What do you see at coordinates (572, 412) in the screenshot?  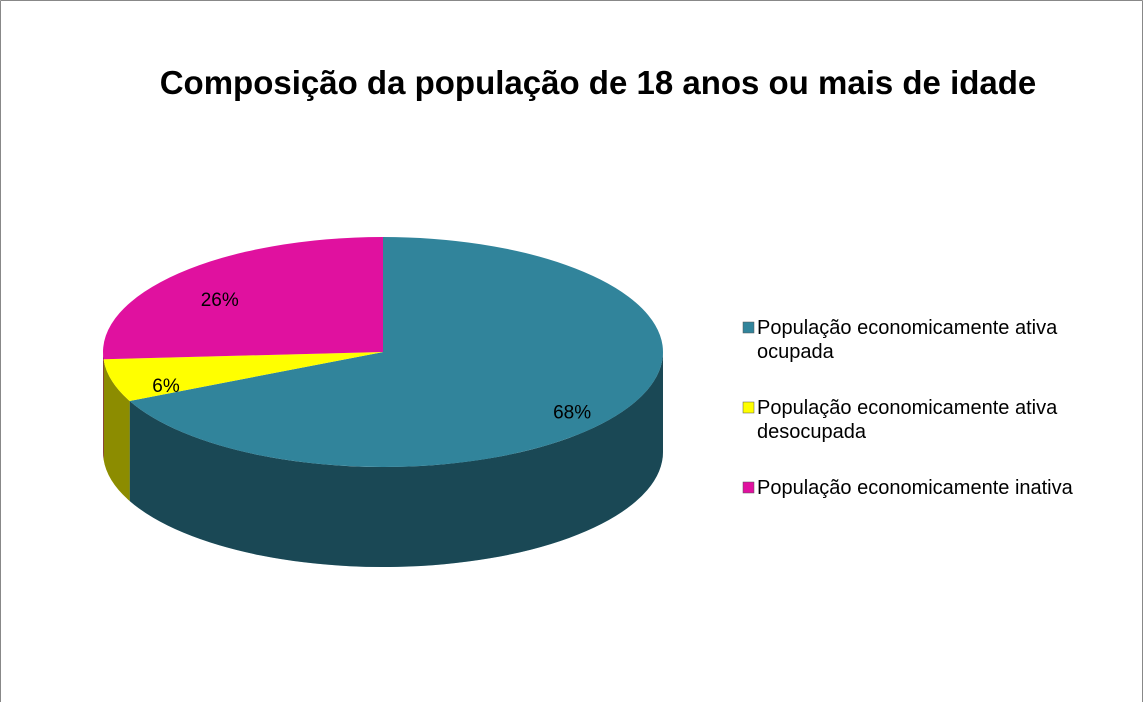 I see `data-label: 68%` at bounding box center [572, 412].